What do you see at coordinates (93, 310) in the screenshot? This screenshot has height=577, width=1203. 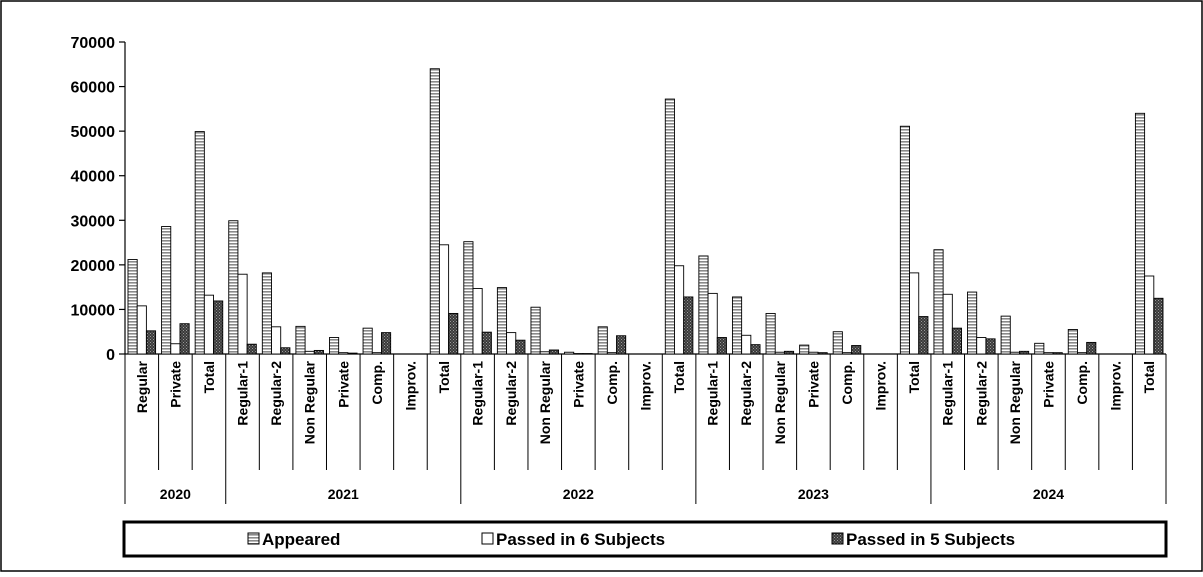 I see `y-tick-label: 10000` at bounding box center [93, 310].